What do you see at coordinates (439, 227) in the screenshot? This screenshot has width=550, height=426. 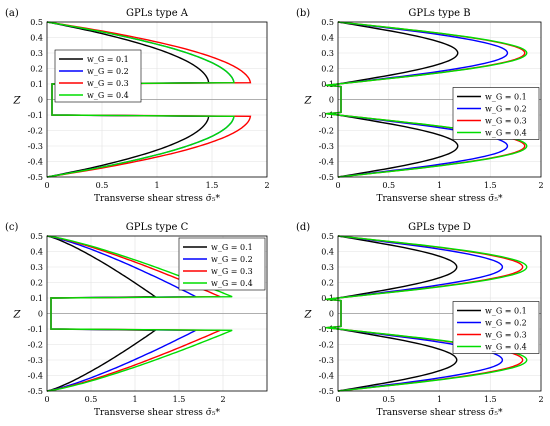 I see `chart-title: GPLs type D` at bounding box center [439, 227].